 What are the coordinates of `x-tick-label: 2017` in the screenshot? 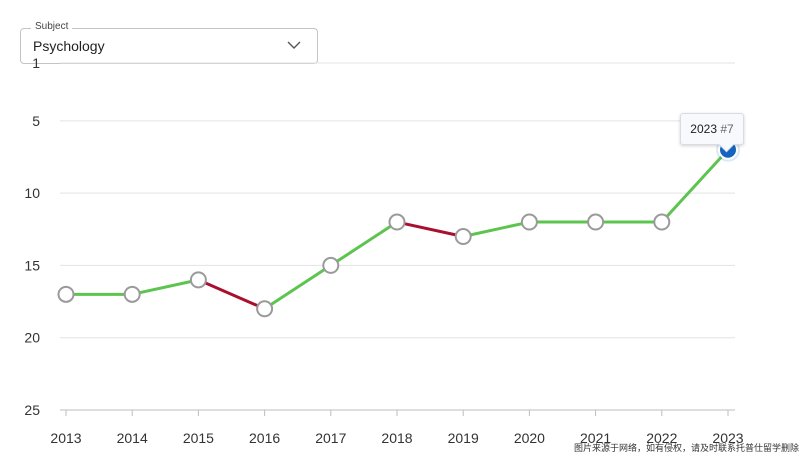 It's located at (330, 438).